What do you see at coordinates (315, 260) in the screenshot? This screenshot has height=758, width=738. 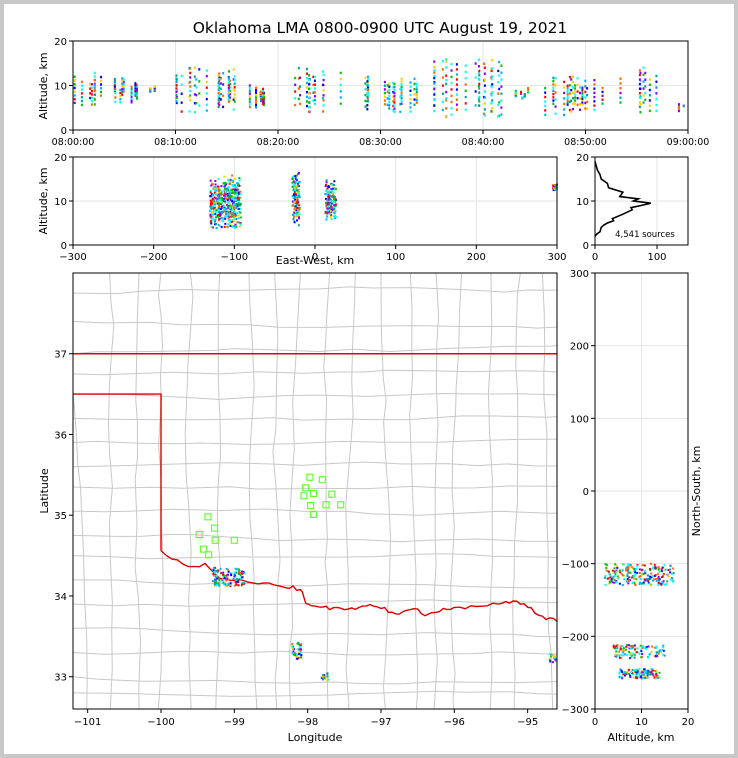 I see `ew-panel-xlabel: East-West, km` at bounding box center [315, 260].